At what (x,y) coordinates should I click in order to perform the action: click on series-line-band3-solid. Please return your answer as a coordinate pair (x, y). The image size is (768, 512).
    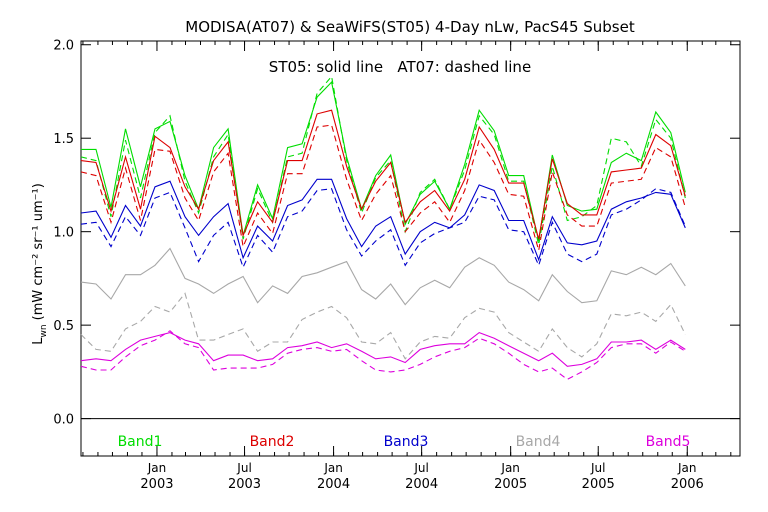
    Looking at the image, I should click on (383, 220).